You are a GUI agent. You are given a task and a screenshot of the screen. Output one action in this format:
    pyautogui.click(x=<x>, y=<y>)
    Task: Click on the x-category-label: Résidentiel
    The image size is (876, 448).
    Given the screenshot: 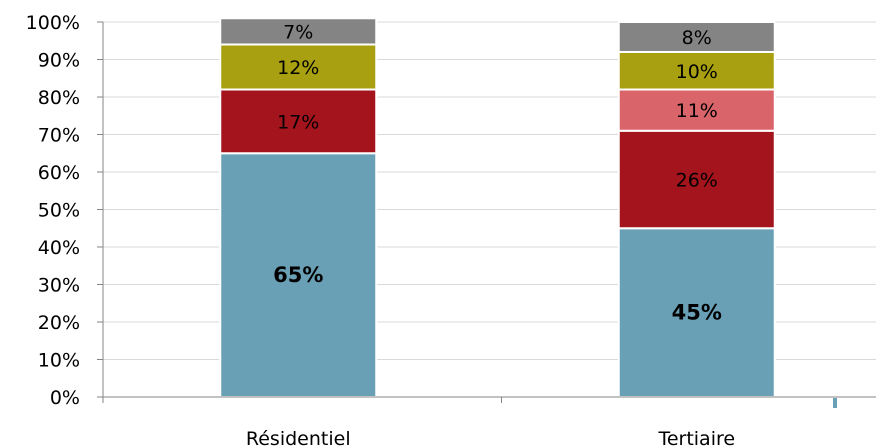 What is the action you would take?
    pyautogui.click(x=298, y=438)
    